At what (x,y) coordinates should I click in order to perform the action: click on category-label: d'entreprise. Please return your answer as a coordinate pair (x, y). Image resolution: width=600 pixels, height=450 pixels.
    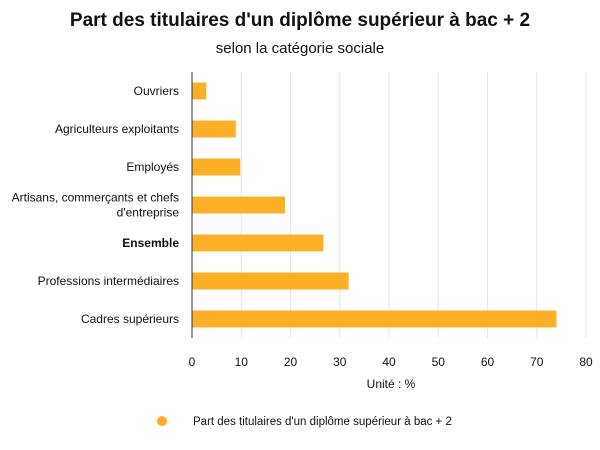
    Looking at the image, I should click on (148, 213).